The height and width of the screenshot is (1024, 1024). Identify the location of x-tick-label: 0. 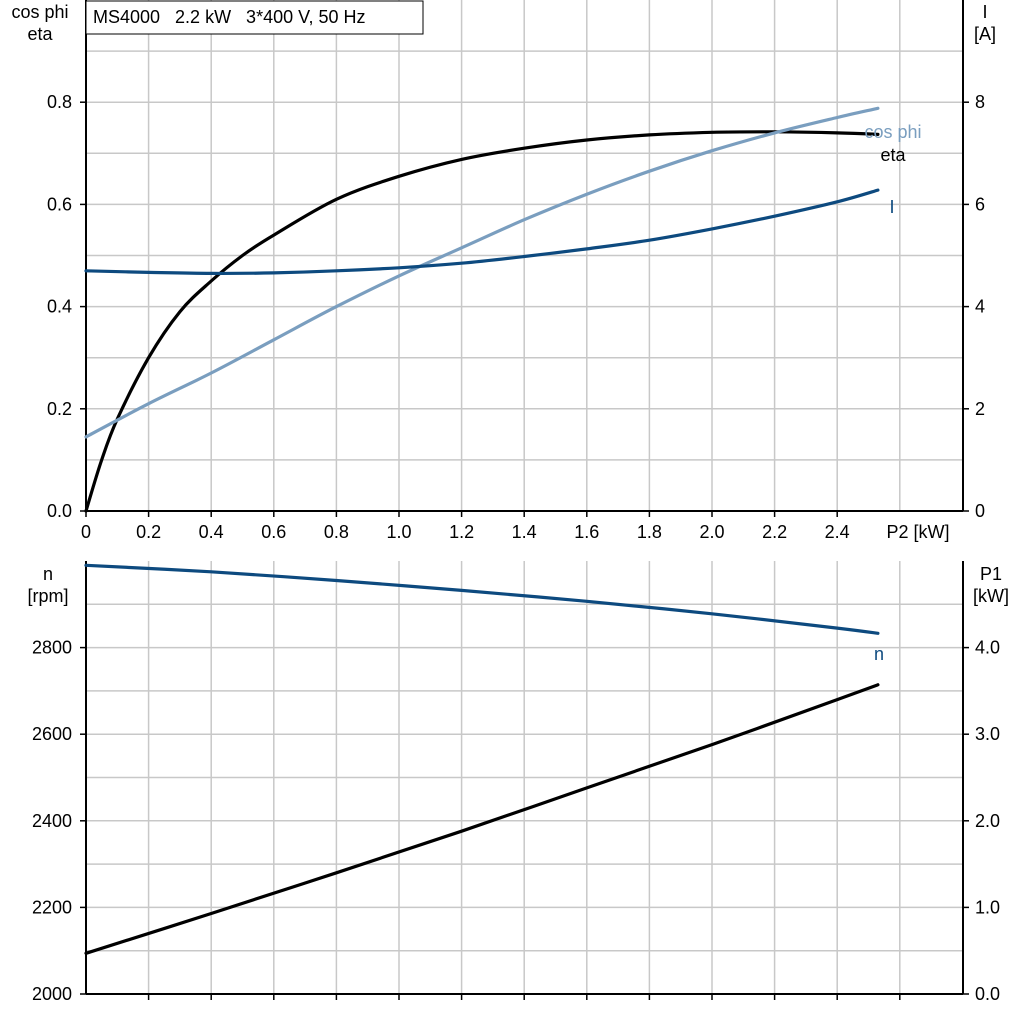
(86, 532).